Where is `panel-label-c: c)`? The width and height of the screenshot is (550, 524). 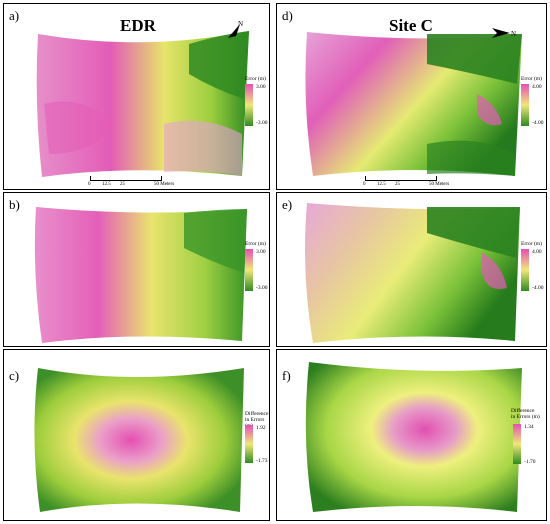 panel-label-c: c) is located at coordinates (14, 375).